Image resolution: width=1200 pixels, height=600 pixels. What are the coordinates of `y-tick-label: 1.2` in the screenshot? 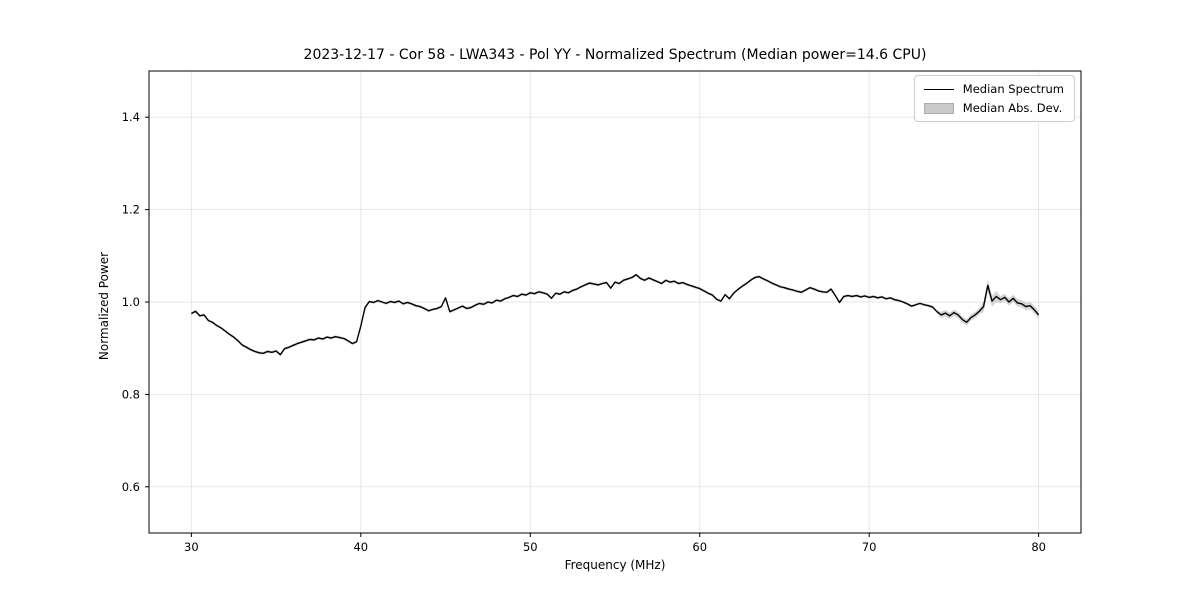 It's located at (131, 210).